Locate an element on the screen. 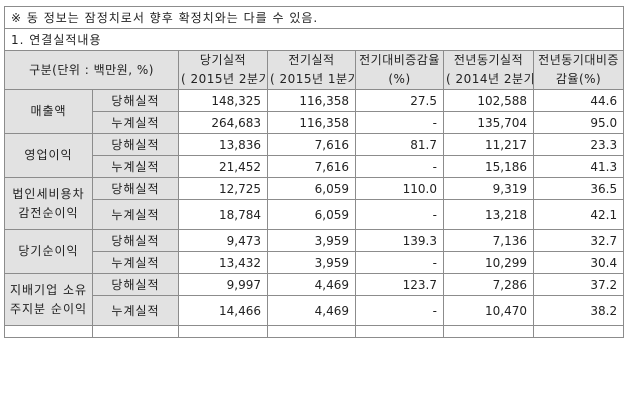 This screenshot has height=408, width=628. yoy-value: 7,286 is located at coordinates (488, 284).